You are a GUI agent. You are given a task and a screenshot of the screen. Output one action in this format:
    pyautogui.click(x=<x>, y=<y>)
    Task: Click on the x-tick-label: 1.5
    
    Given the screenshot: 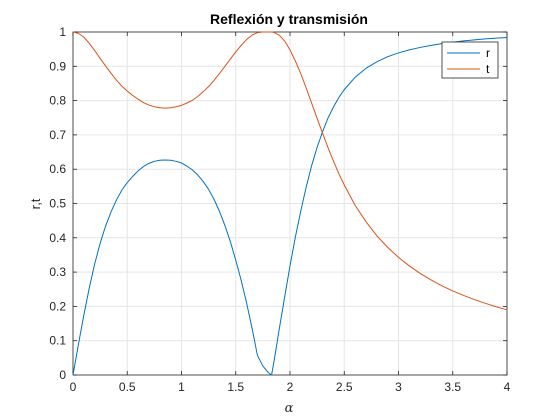 What is the action you would take?
    pyautogui.click(x=235, y=387)
    